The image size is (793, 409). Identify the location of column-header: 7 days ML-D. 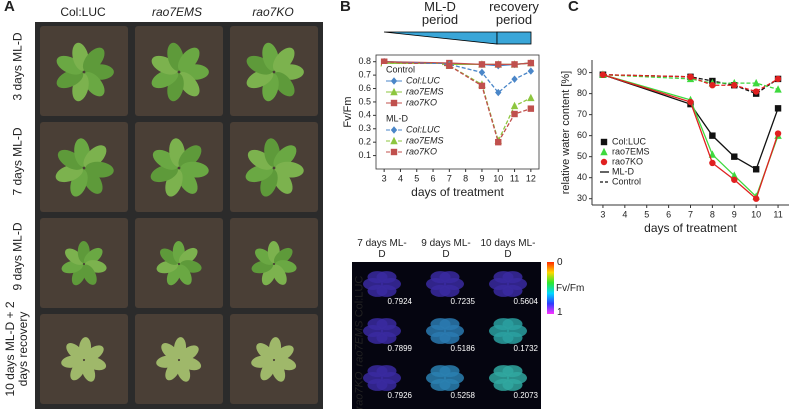
(382, 249).